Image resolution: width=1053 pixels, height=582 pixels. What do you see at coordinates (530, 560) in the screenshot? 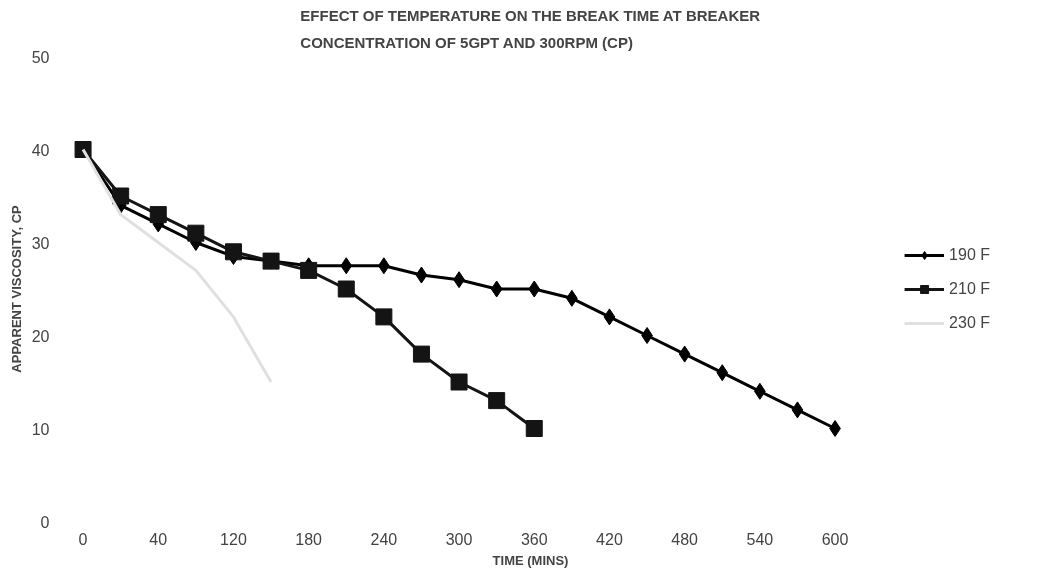
I see `x-axis-title: TIME (MINS)` at bounding box center [530, 560].